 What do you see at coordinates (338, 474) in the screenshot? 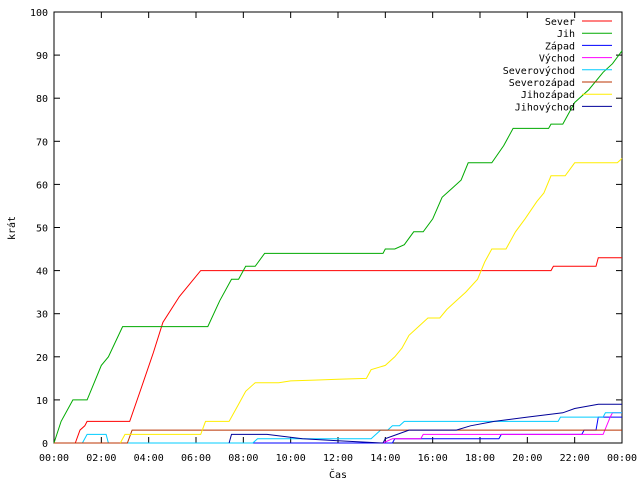
I see `x-axis-label: Čas` at bounding box center [338, 474].